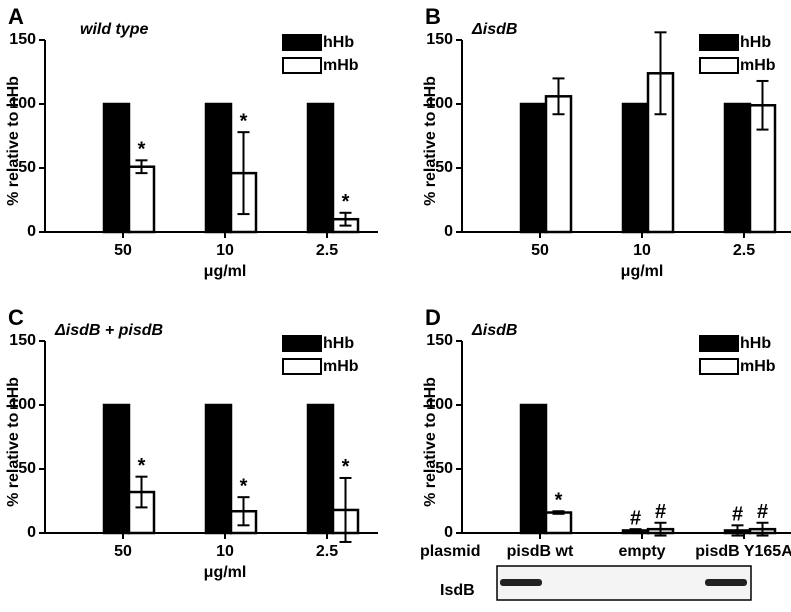 This screenshot has height=612, width=791. Describe the element at coordinates (457, 590) in the screenshot. I see `blot-label: IsdB` at that location.